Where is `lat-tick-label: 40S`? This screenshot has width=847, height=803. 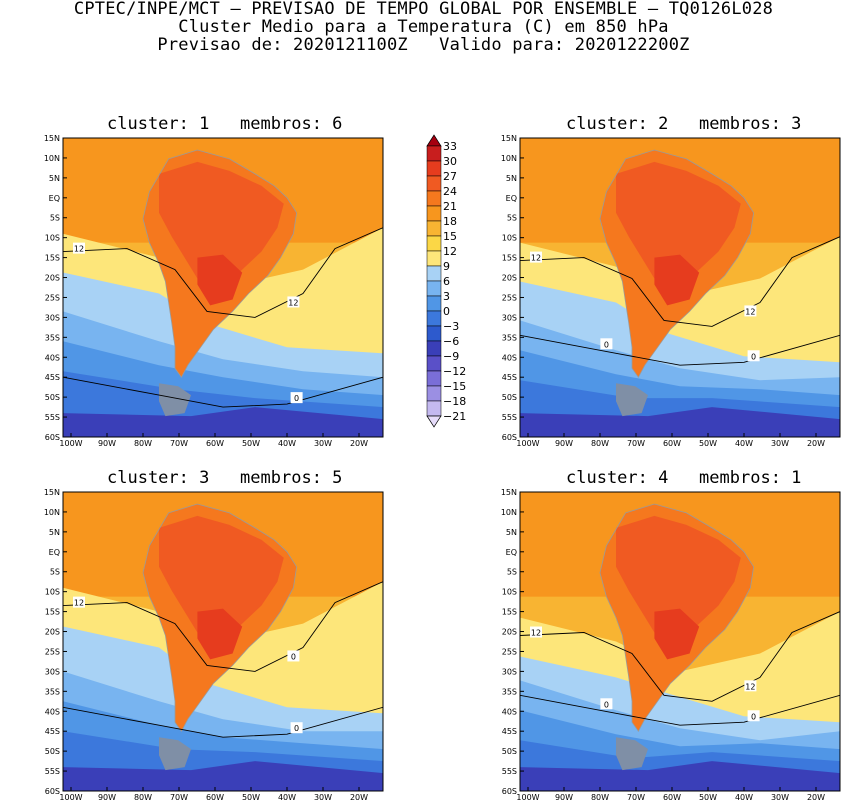 lat-tick-label: 40S is located at coordinates (509, 711).